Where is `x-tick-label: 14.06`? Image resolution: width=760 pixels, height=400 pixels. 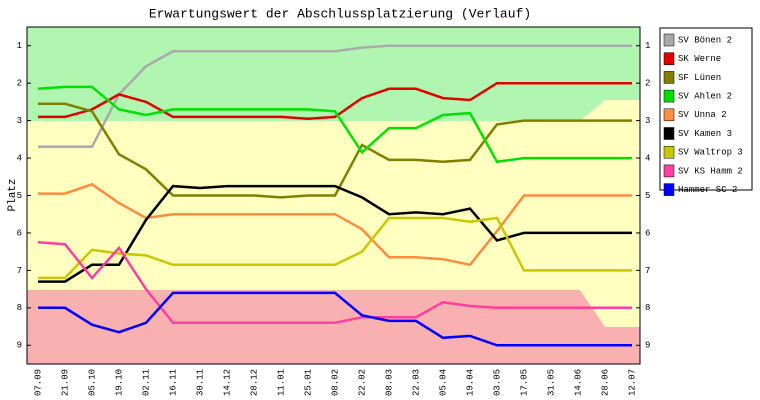 x-tick-label: 14.06 is located at coordinates (578, 382).